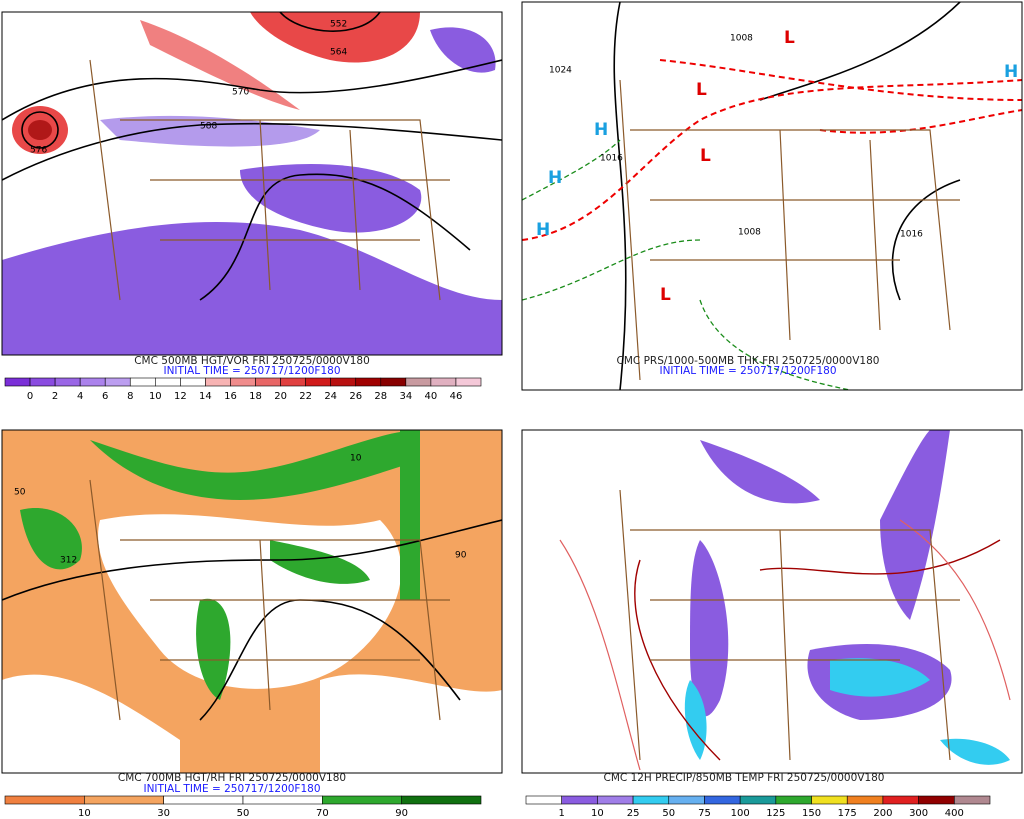 Image resolution: width=1024 pixels, height=819 pixels. What do you see at coordinates (918, 813) in the screenshot?
I see `colorbar-label: 300` at bounding box center [918, 813].